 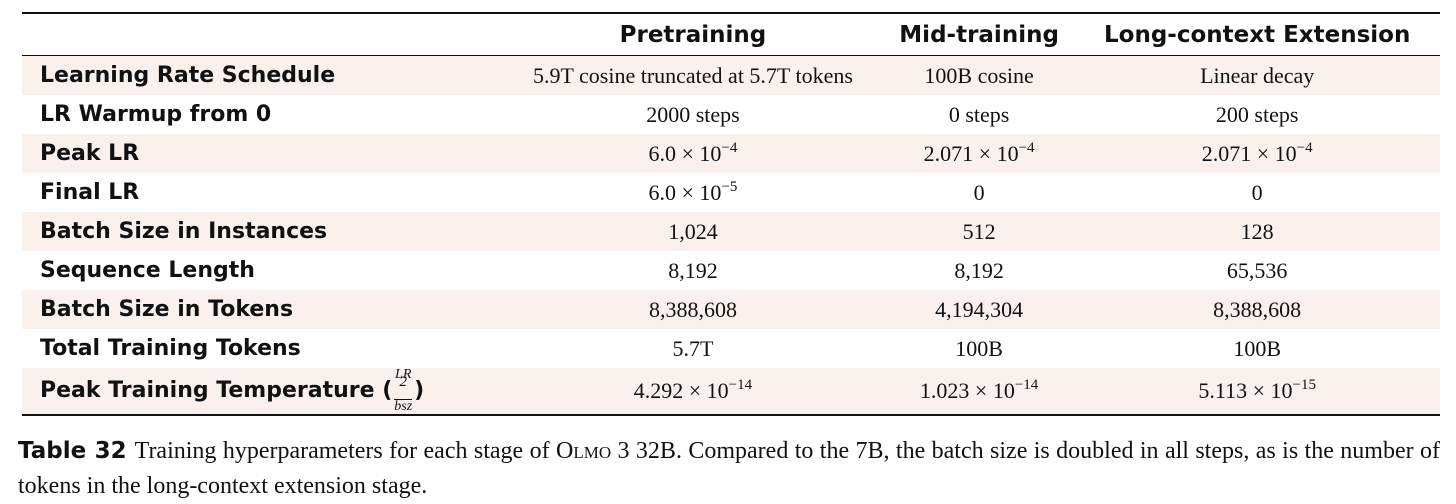 What do you see at coordinates (1257, 75) in the screenshot?
I see `value-cell: Linear decay` at bounding box center [1257, 75].